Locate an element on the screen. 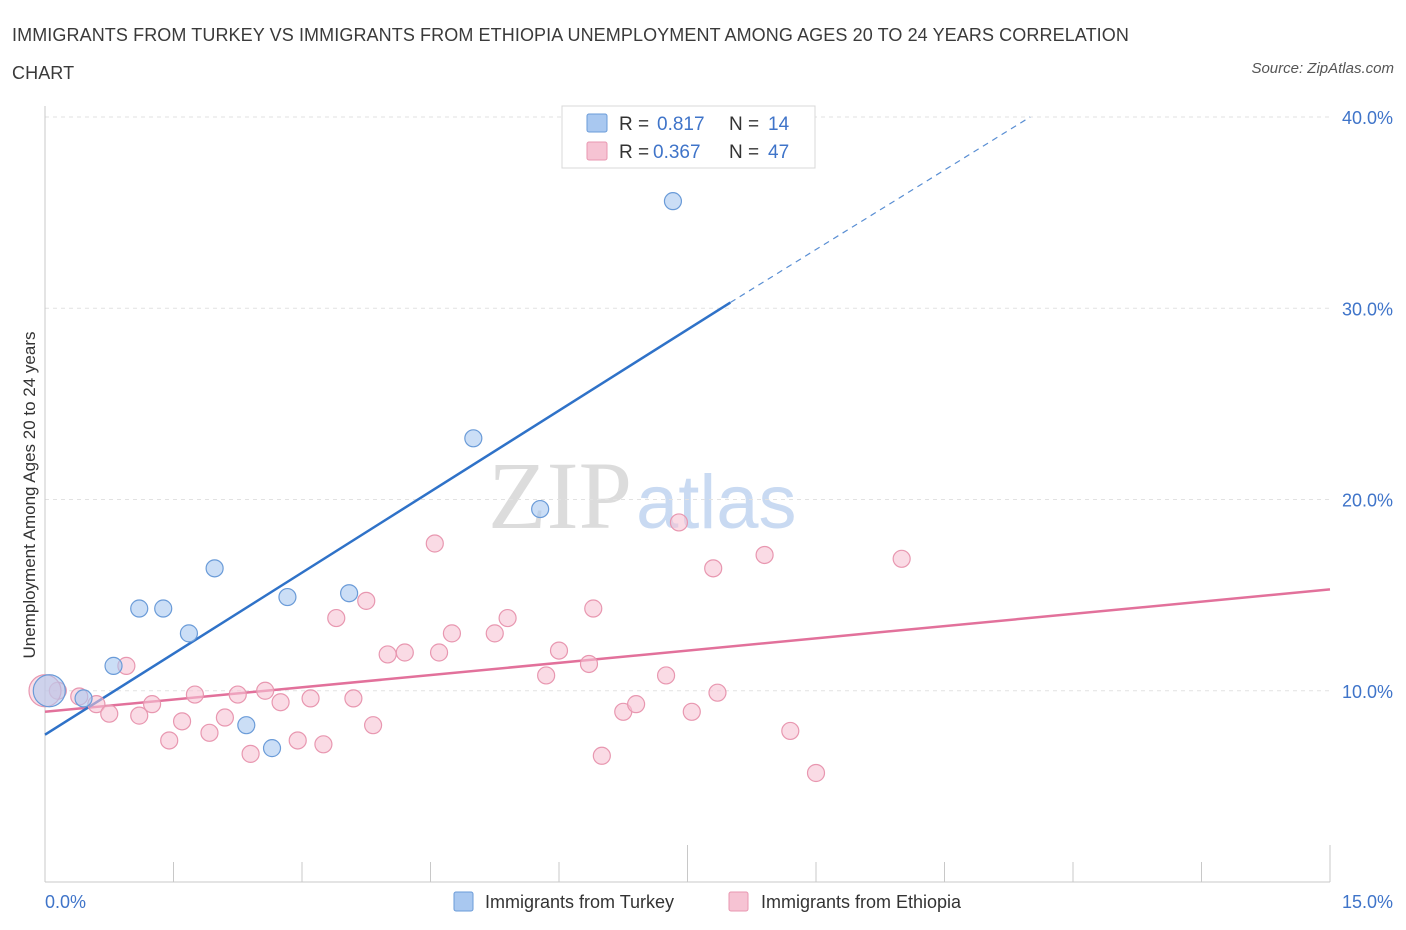  x-tick-label-max: 15.0% is located at coordinates (1367, 902).